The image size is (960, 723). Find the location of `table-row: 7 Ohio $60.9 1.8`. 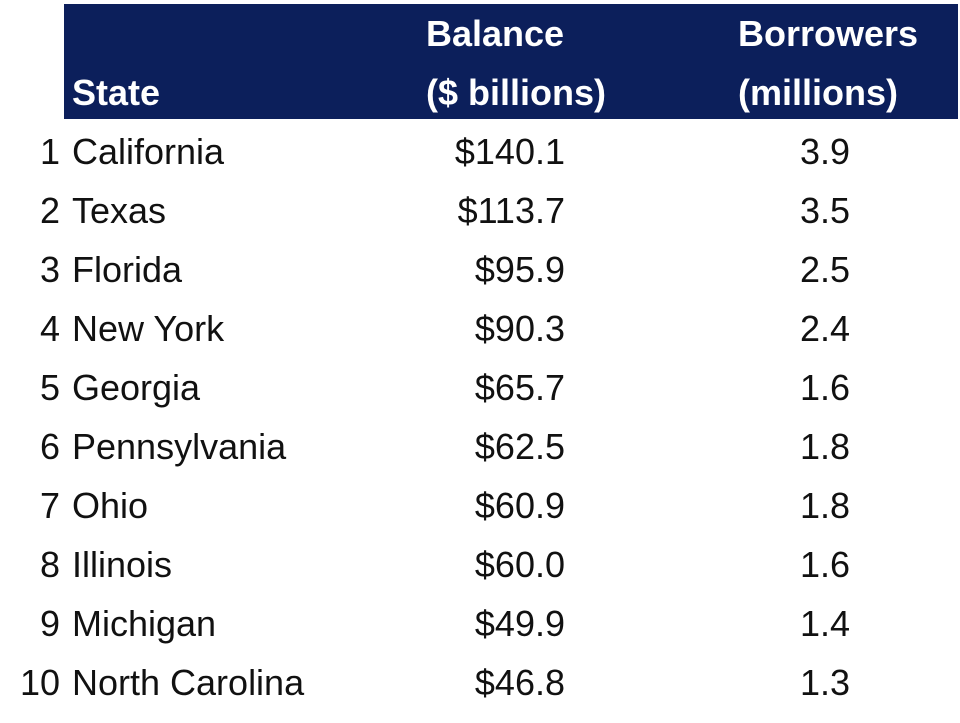

table-row: 7 Ohio $60.9 1.8 is located at coordinates (480, 505).